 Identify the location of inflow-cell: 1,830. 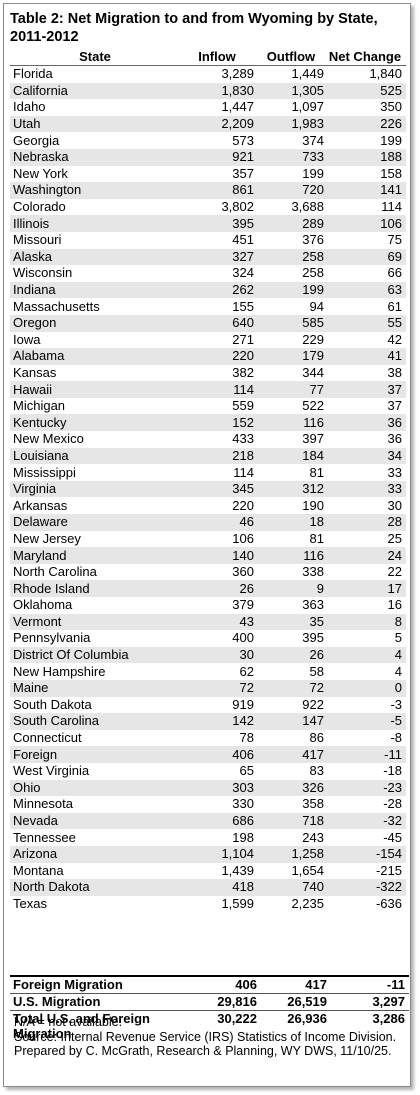
(219, 91).